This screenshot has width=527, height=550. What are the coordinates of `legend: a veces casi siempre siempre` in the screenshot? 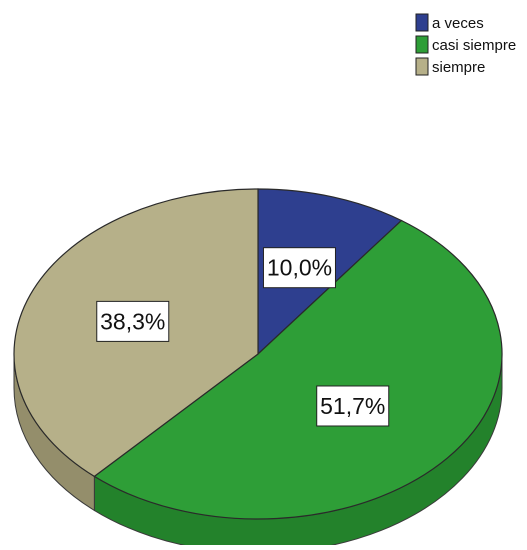 It's located at (465, 44).